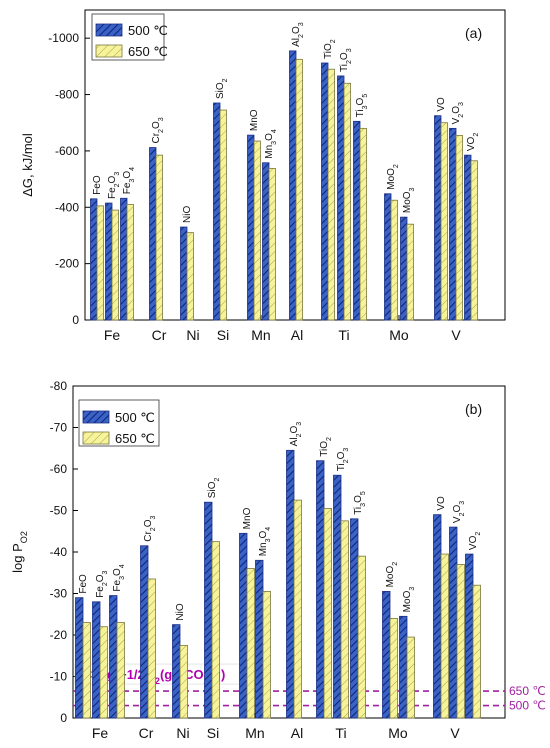  I want to click on oxide-label: Fe3O4, so click(119, 577).